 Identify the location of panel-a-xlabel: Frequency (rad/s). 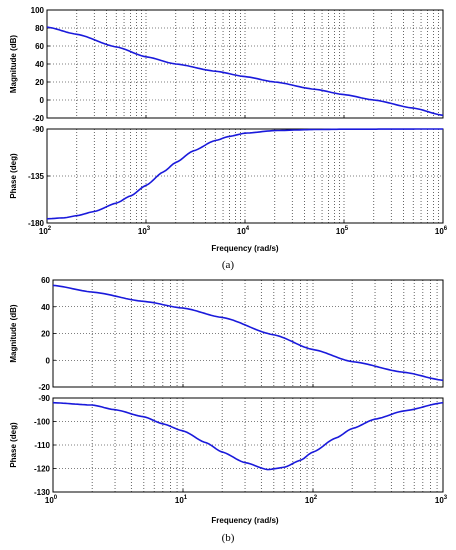
(244, 248).